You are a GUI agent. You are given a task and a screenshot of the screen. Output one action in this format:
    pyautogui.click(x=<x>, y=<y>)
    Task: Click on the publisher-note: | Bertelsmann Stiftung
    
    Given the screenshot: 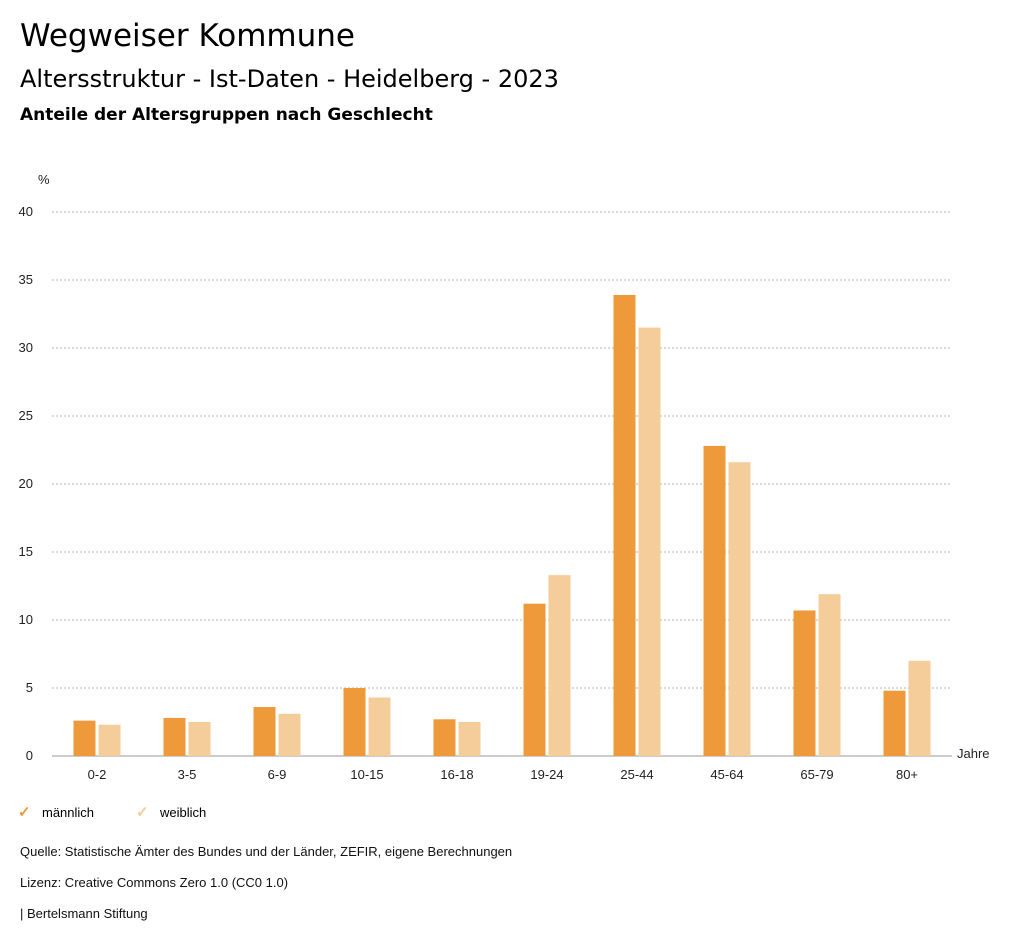 What is the action you would take?
    pyautogui.click(x=84, y=913)
    